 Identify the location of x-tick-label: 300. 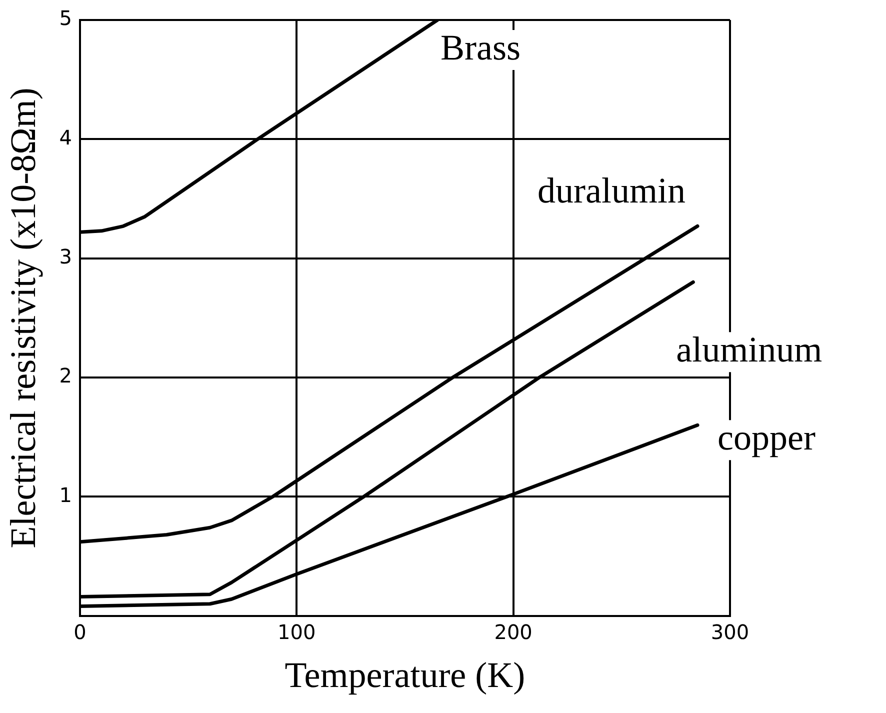
(730, 632).